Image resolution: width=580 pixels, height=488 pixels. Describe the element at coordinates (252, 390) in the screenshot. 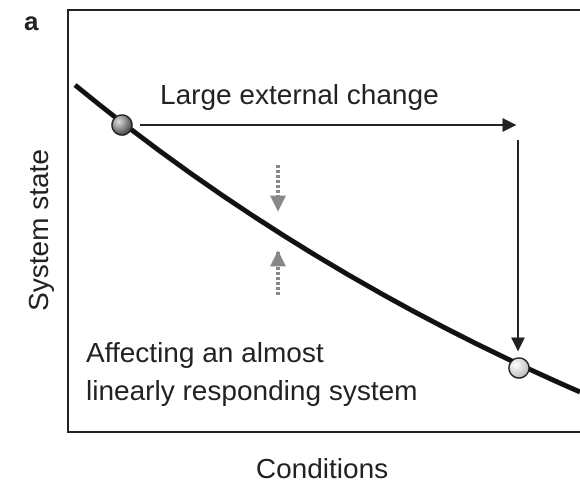

I see `annotation: linearly responding system` at that location.